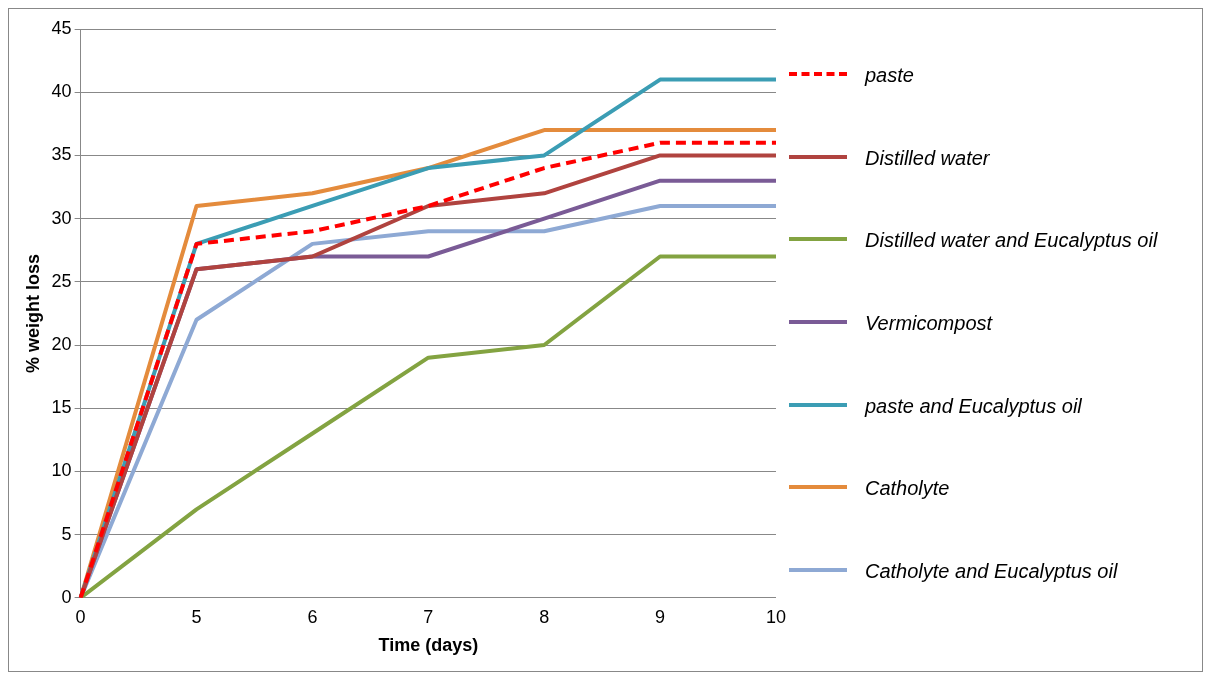 The image size is (1213, 682). What do you see at coordinates (428, 645) in the screenshot?
I see `x-axis-title: Time (days)` at bounding box center [428, 645].